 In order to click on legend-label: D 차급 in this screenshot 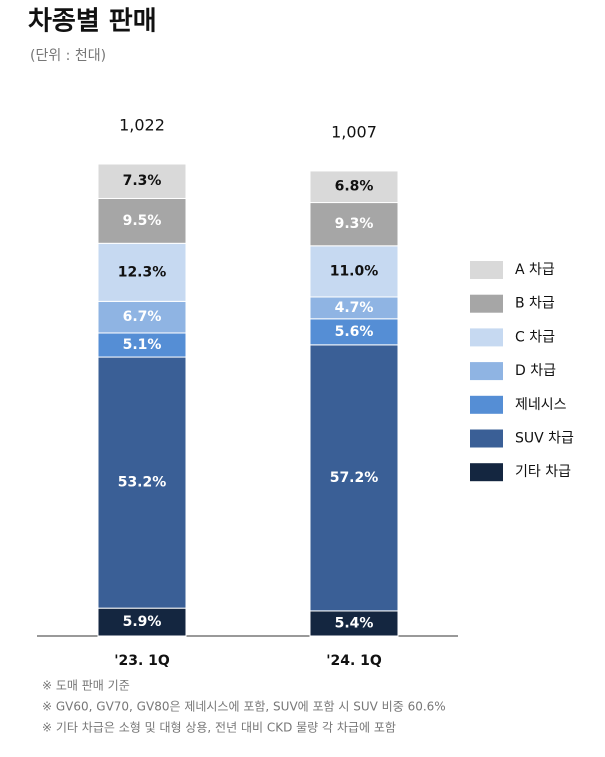, I will do `click(535, 371)`.